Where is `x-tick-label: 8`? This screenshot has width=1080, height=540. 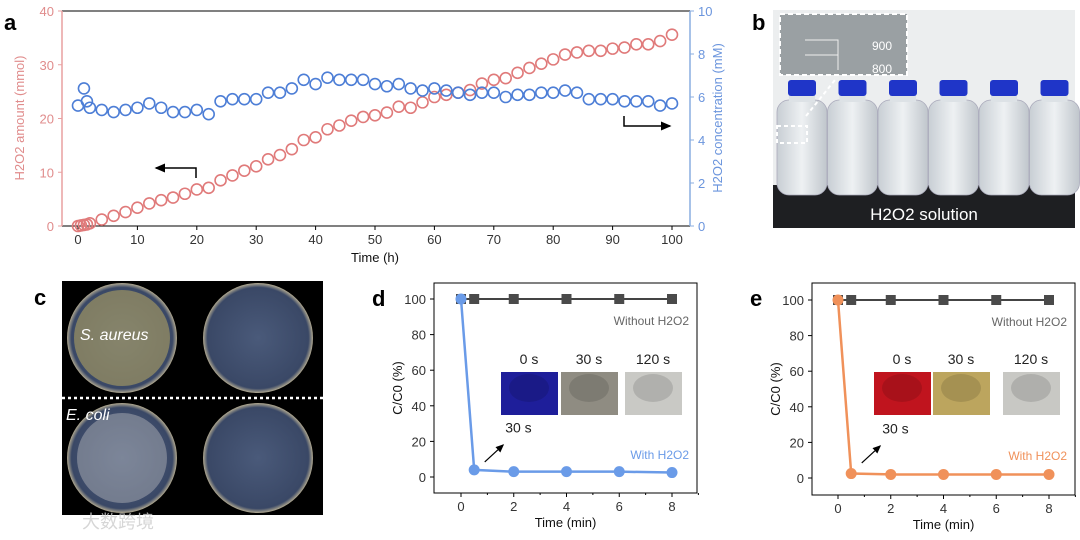
x-tick-label: 8 is located at coordinates (1048, 508).